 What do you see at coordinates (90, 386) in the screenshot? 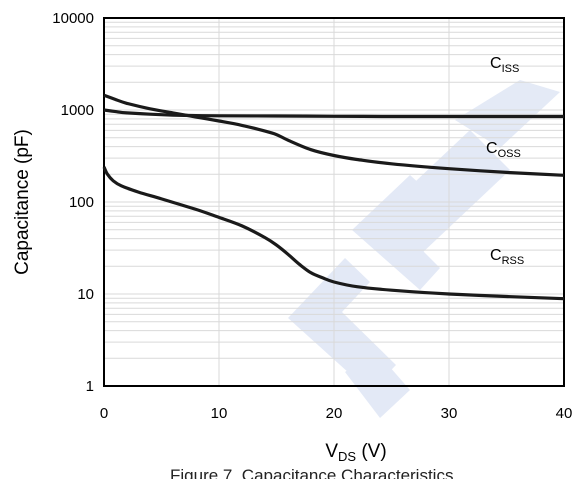
I see `y-tick-label: 1` at bounding box center [90, 386].